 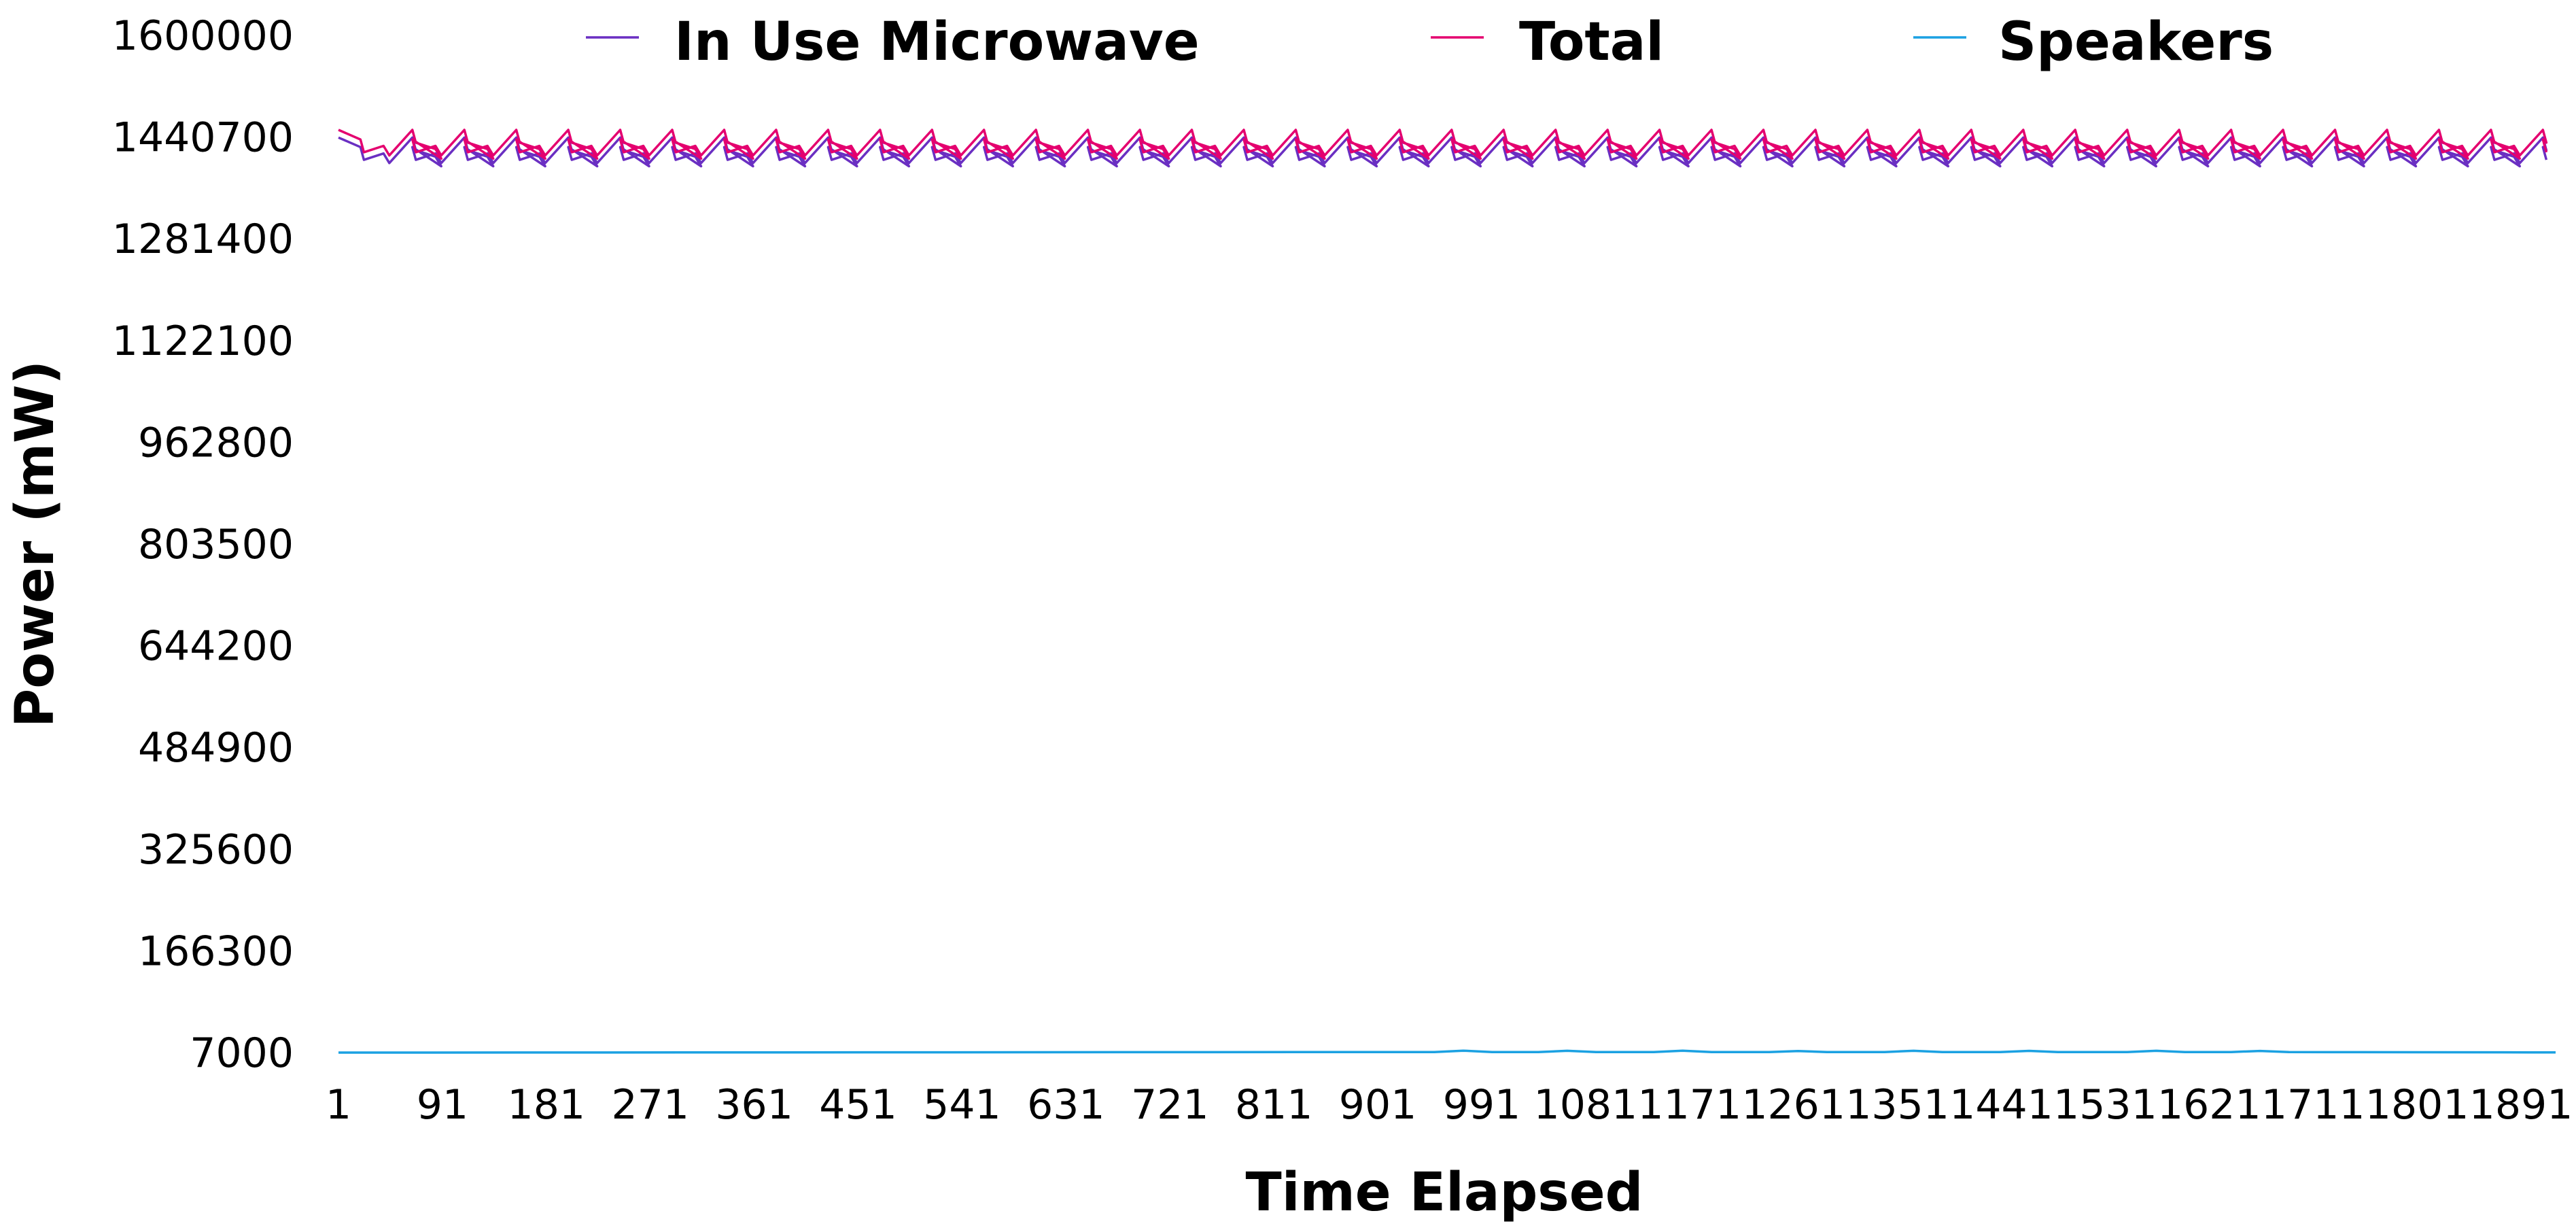 What do you see at coordinates (442, 1105) in the screenshot?
I see `x-tick-label: 91` at bounding box center [442, 1105].